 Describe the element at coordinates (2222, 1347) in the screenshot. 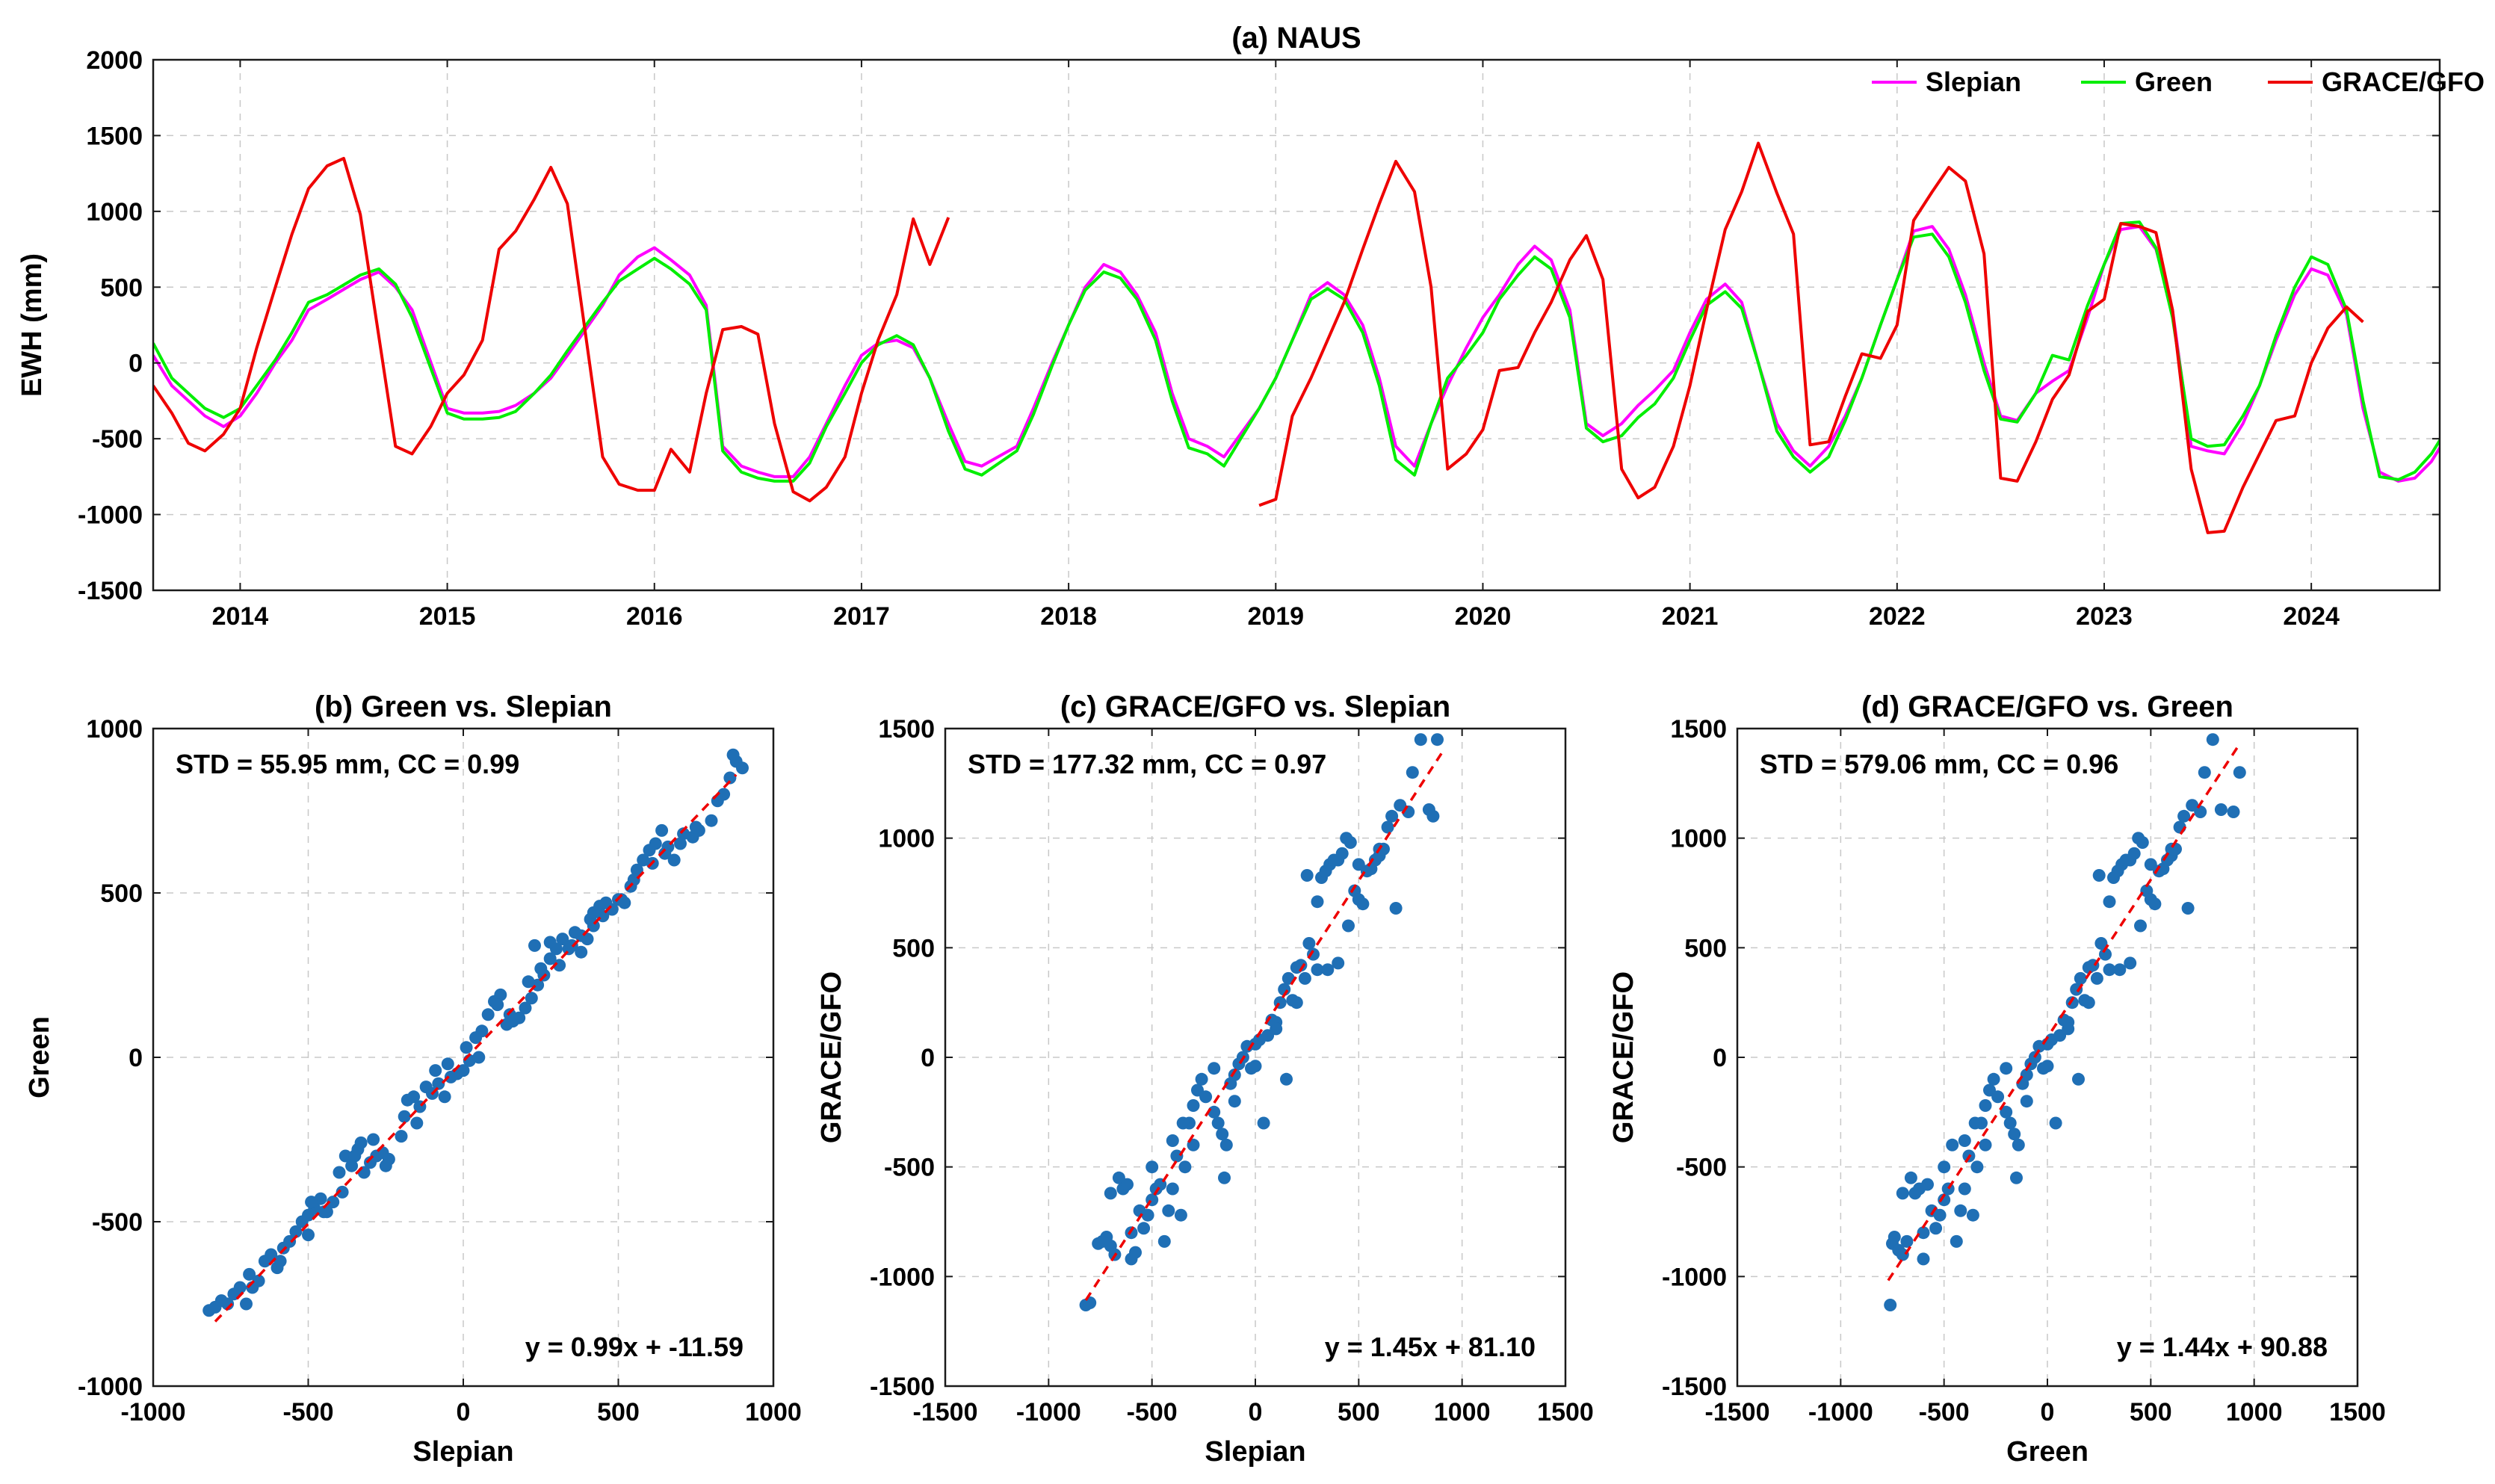

I see `fit-equation: y = 1.44x + 90.88` at that location.